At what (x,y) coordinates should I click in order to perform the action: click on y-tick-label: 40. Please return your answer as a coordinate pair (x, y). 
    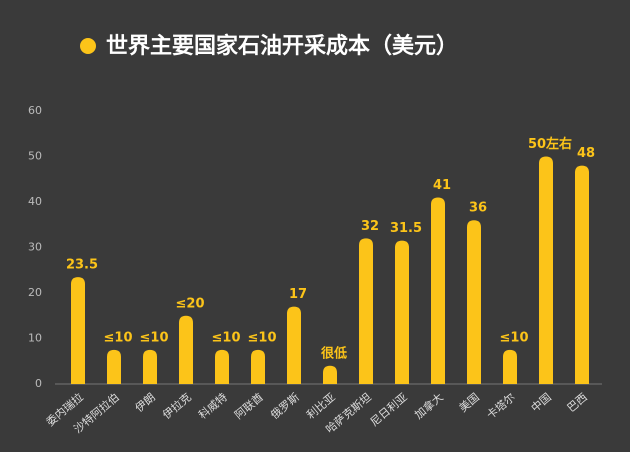
    Looking at the image, I should click on (35, 201).